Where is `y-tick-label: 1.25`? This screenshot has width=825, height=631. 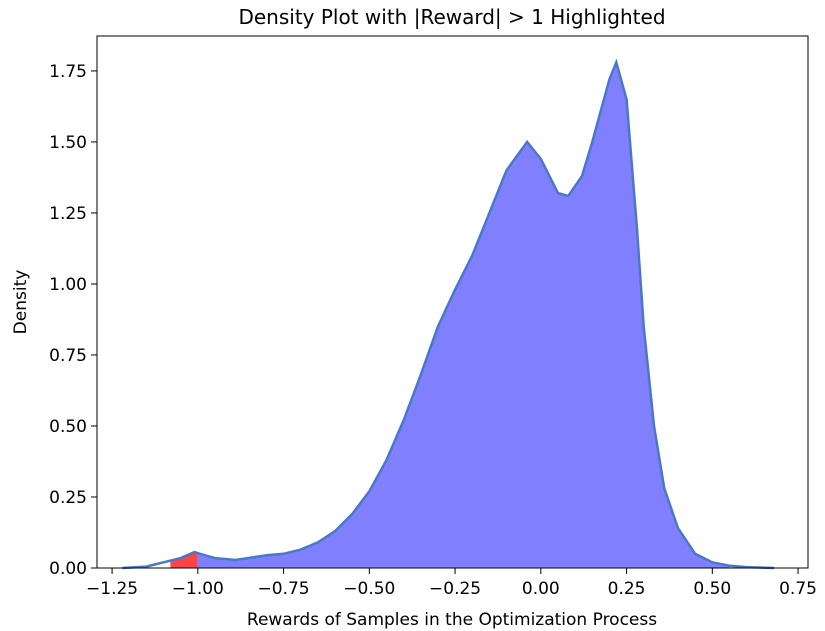 y-tick-label: 1.25 is located at coordinates (68, 214).